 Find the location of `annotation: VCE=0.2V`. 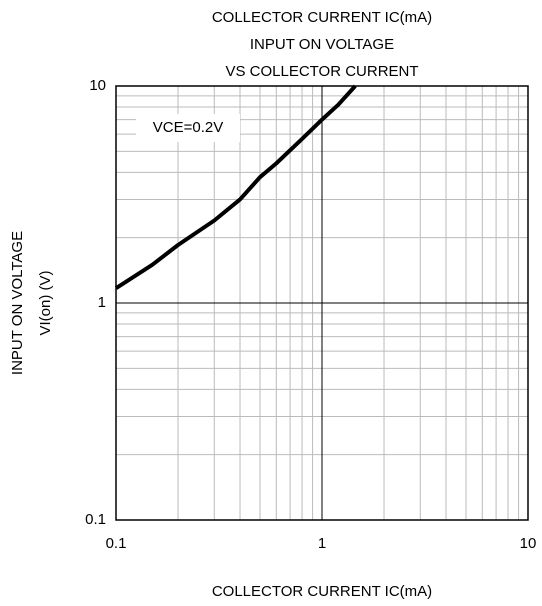

annotation: VCE=0.2V is located at coordinates (188, 127).